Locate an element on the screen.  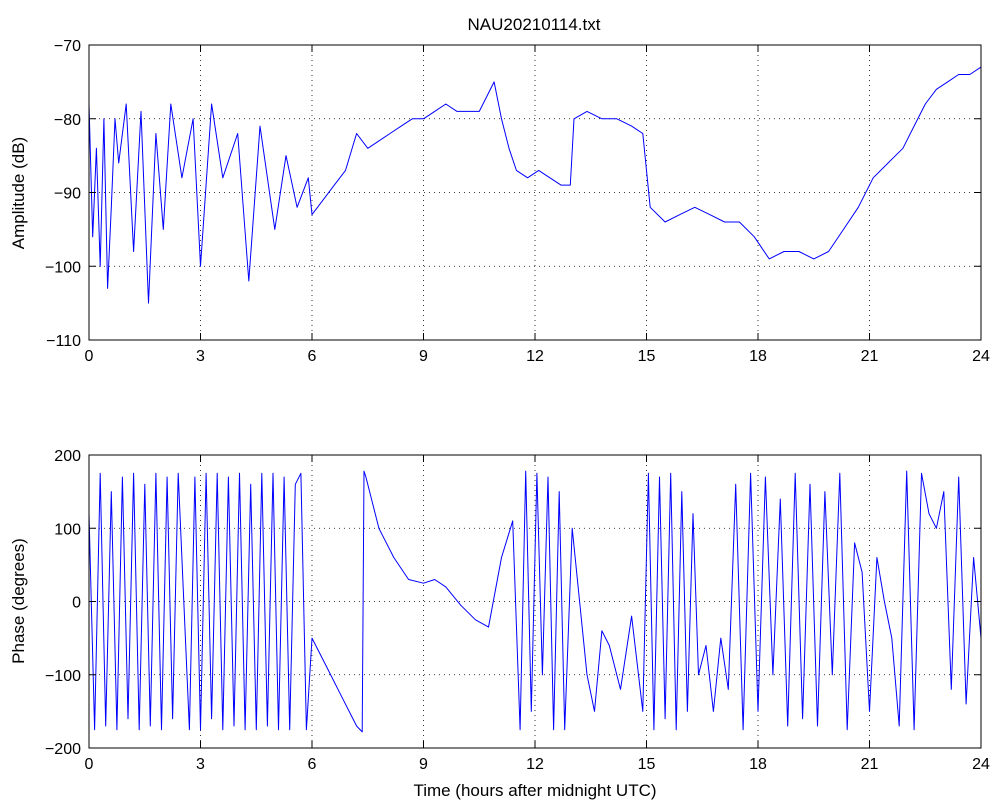
phase-y-tick-label: −200 is located at coordinates (63, 749).